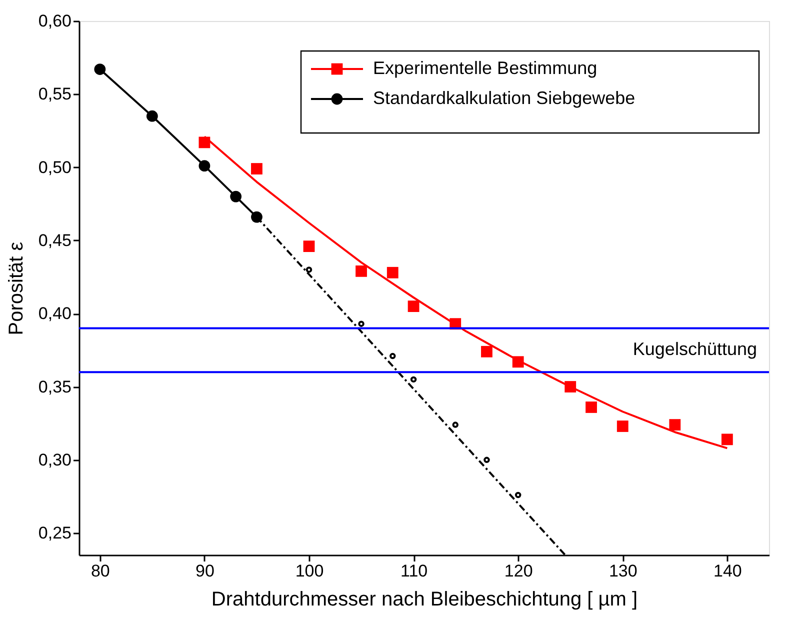  I want to click on y-tick-label: 0,35, so click(55, 386).